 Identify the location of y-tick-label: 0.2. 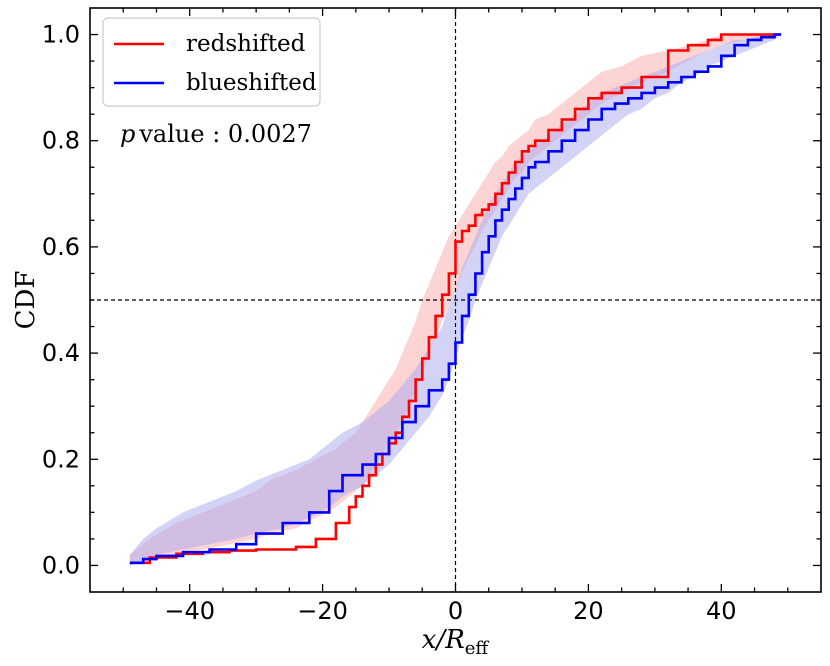
(61, 459).